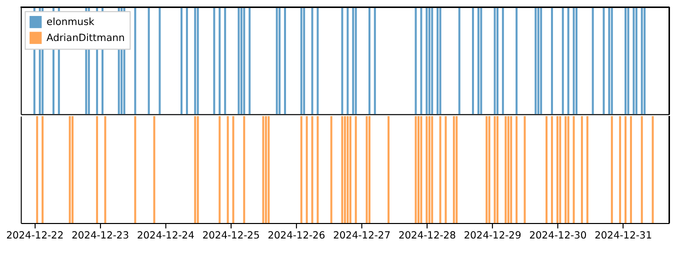  Describe the element at coordinates (361, 236) in the screenshot. I see `x-tick-label: 2024-12-27` at that location.